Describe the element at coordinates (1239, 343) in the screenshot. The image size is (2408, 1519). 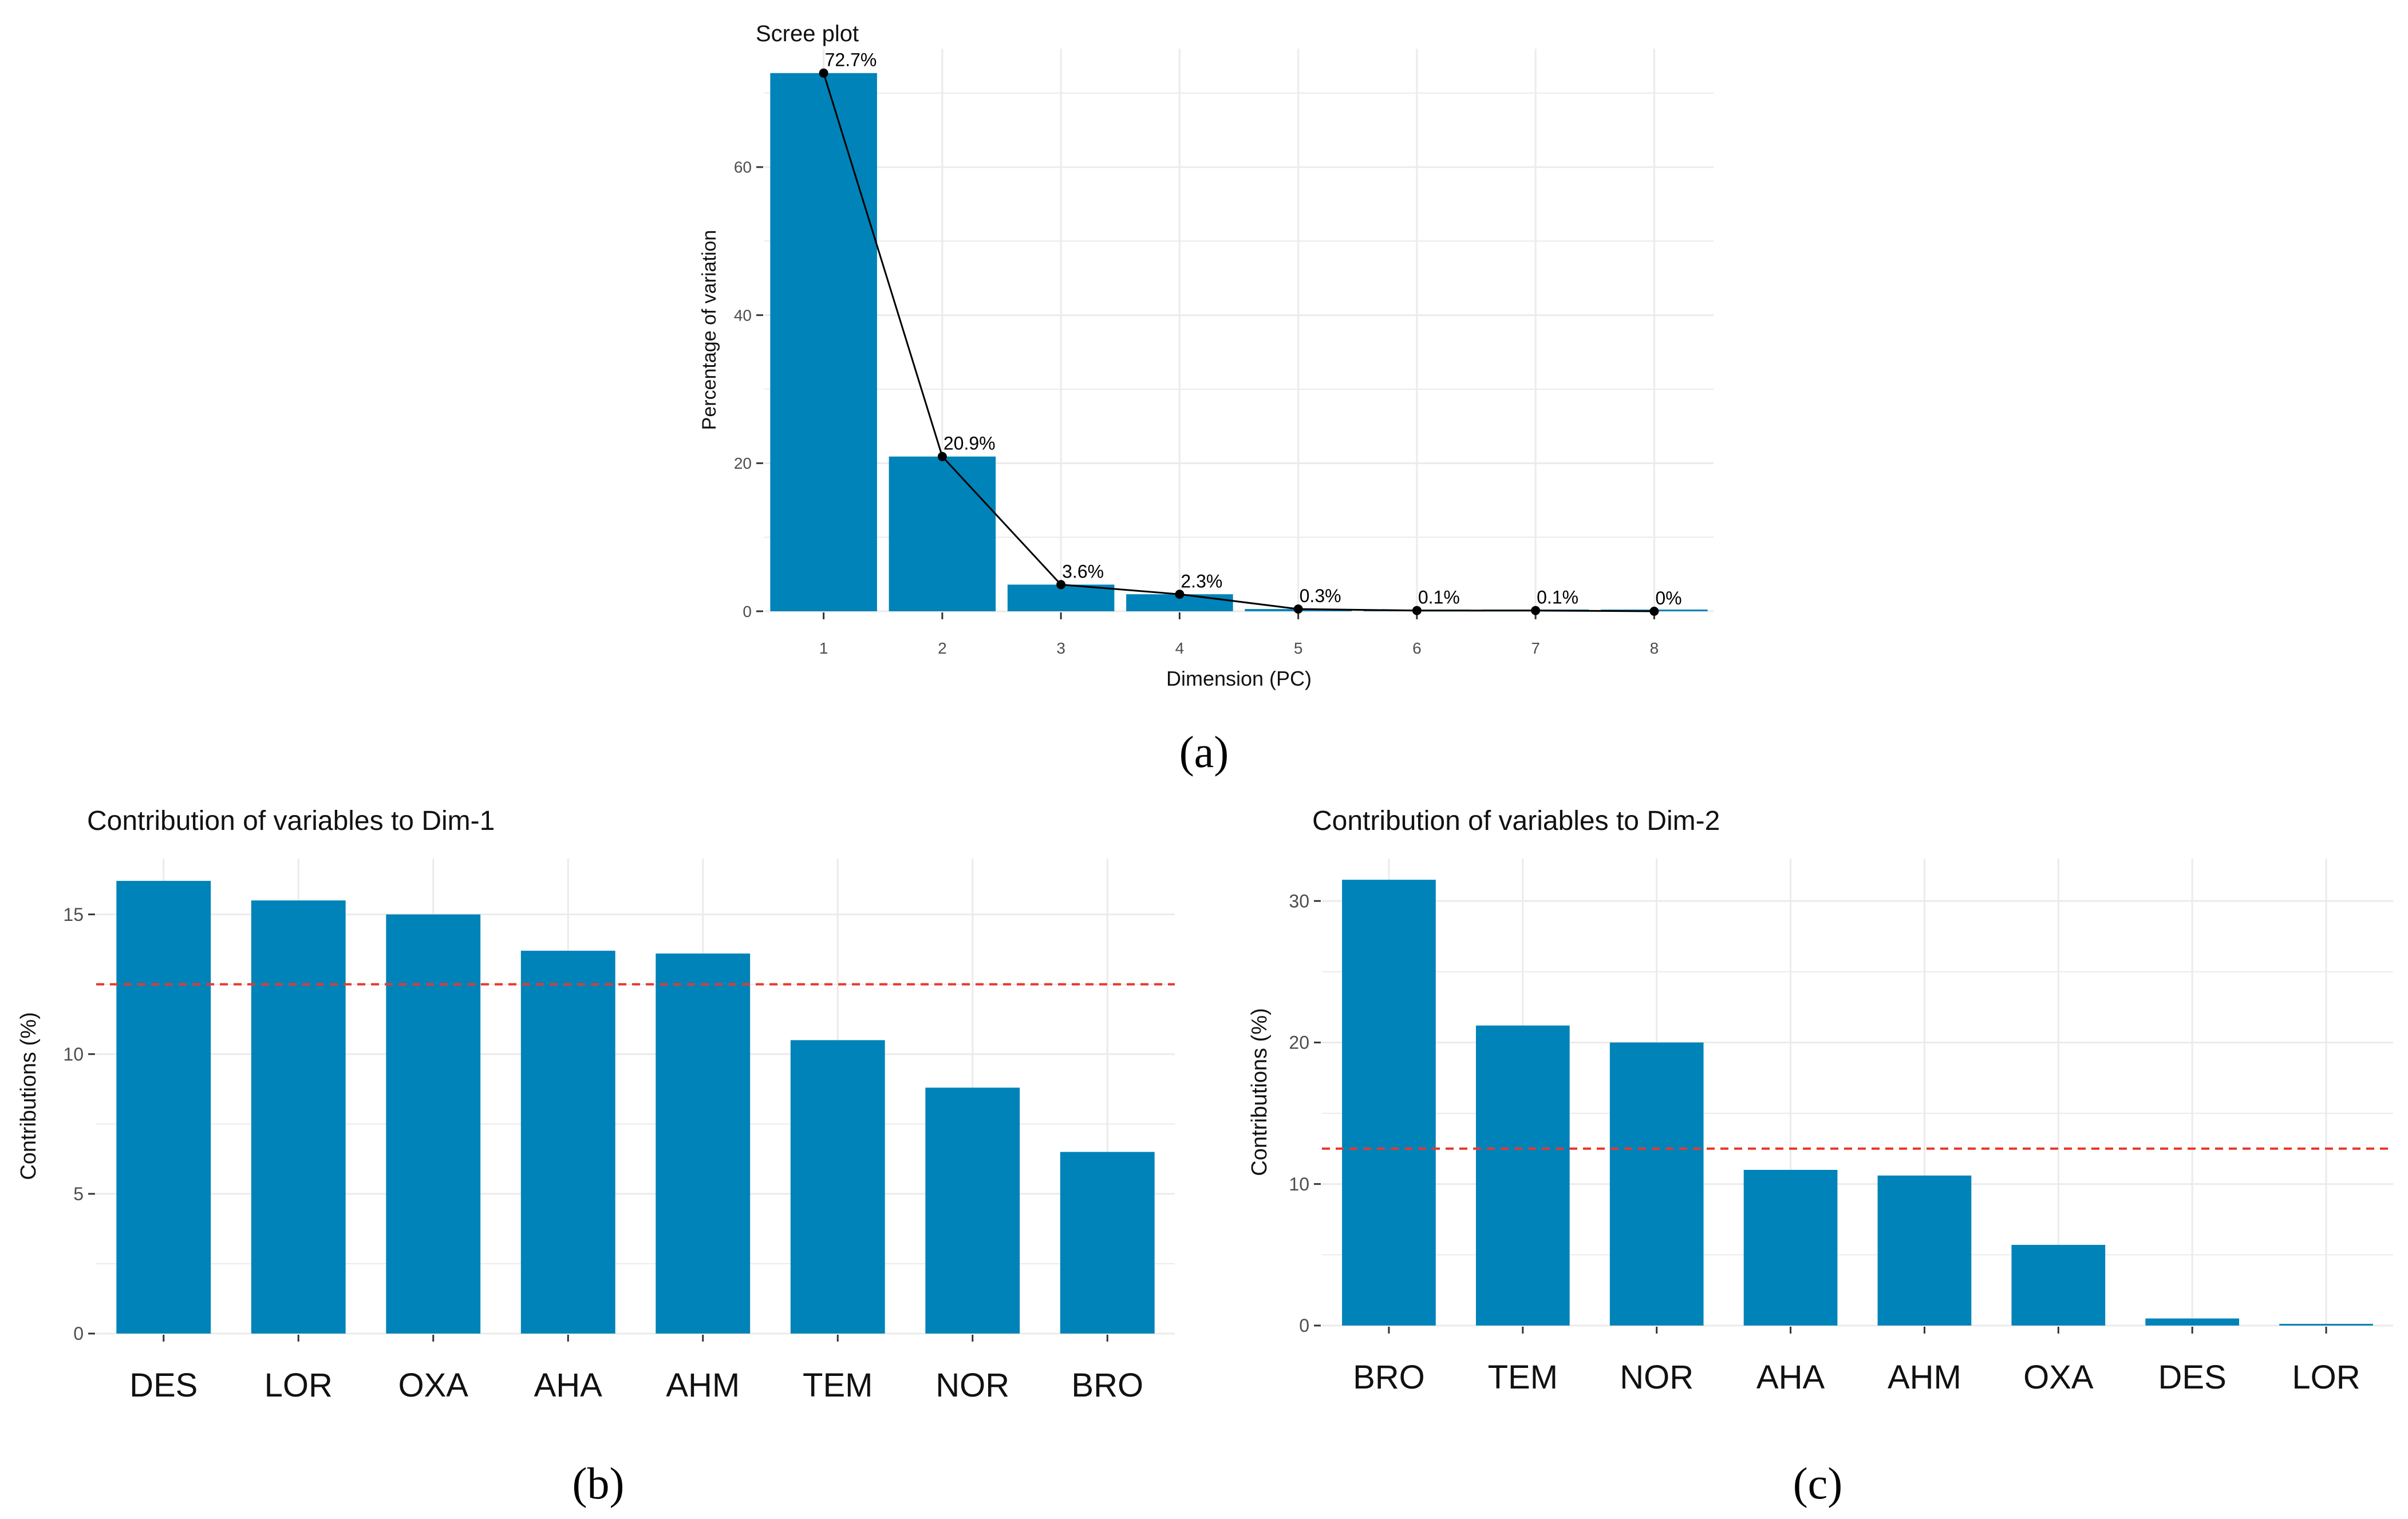
I see `series-line` at that location.